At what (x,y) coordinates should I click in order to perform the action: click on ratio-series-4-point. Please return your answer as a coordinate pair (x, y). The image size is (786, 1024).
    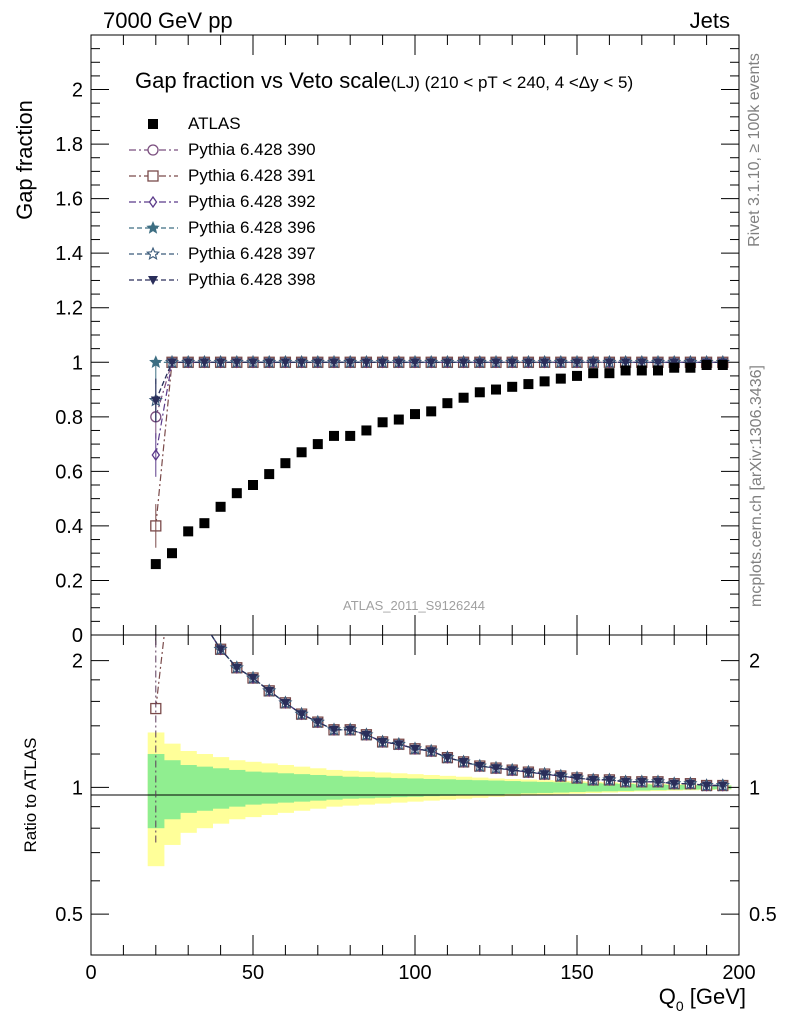
    Looking at the image, I should click on (204, 623).